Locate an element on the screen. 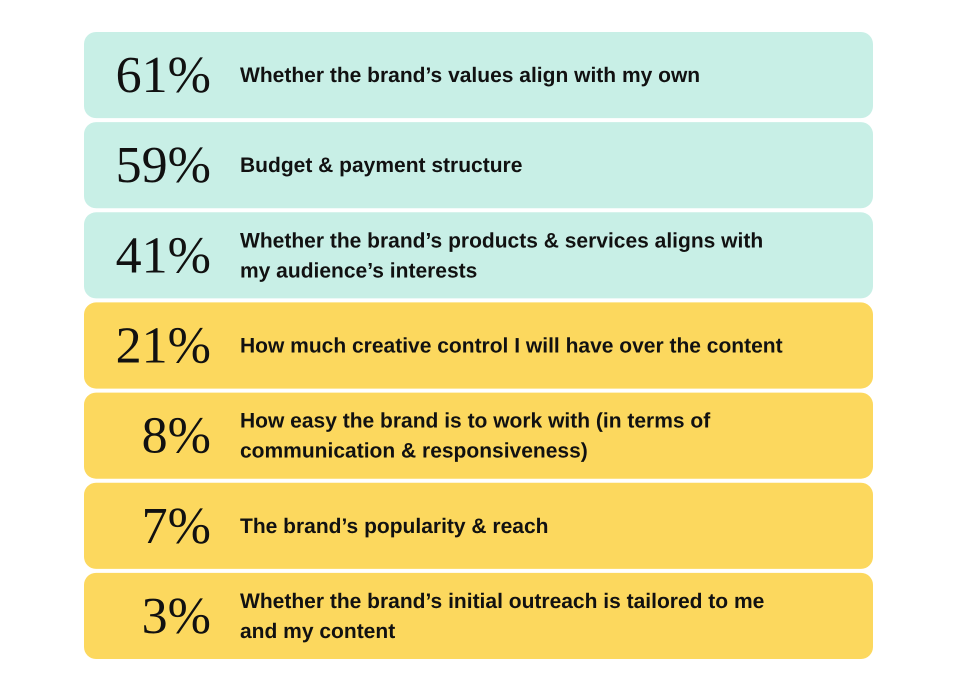 The height and width of the screenshot is (675, 957). data-label: 3% is located at coordinates (176, 616).